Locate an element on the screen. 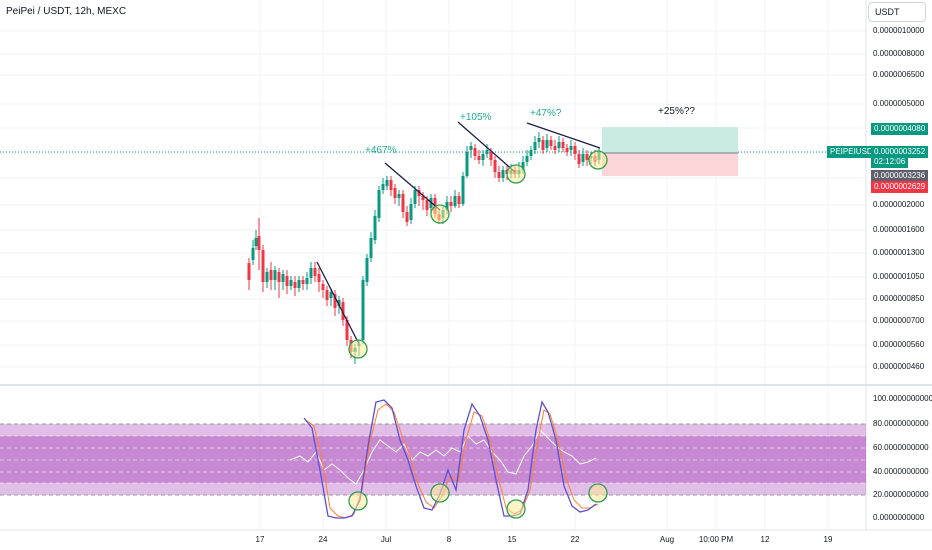 The width and height of the screenshot is (932, 550). price-tick-label: 0.0000001600 is located at coordinates (899, 229).